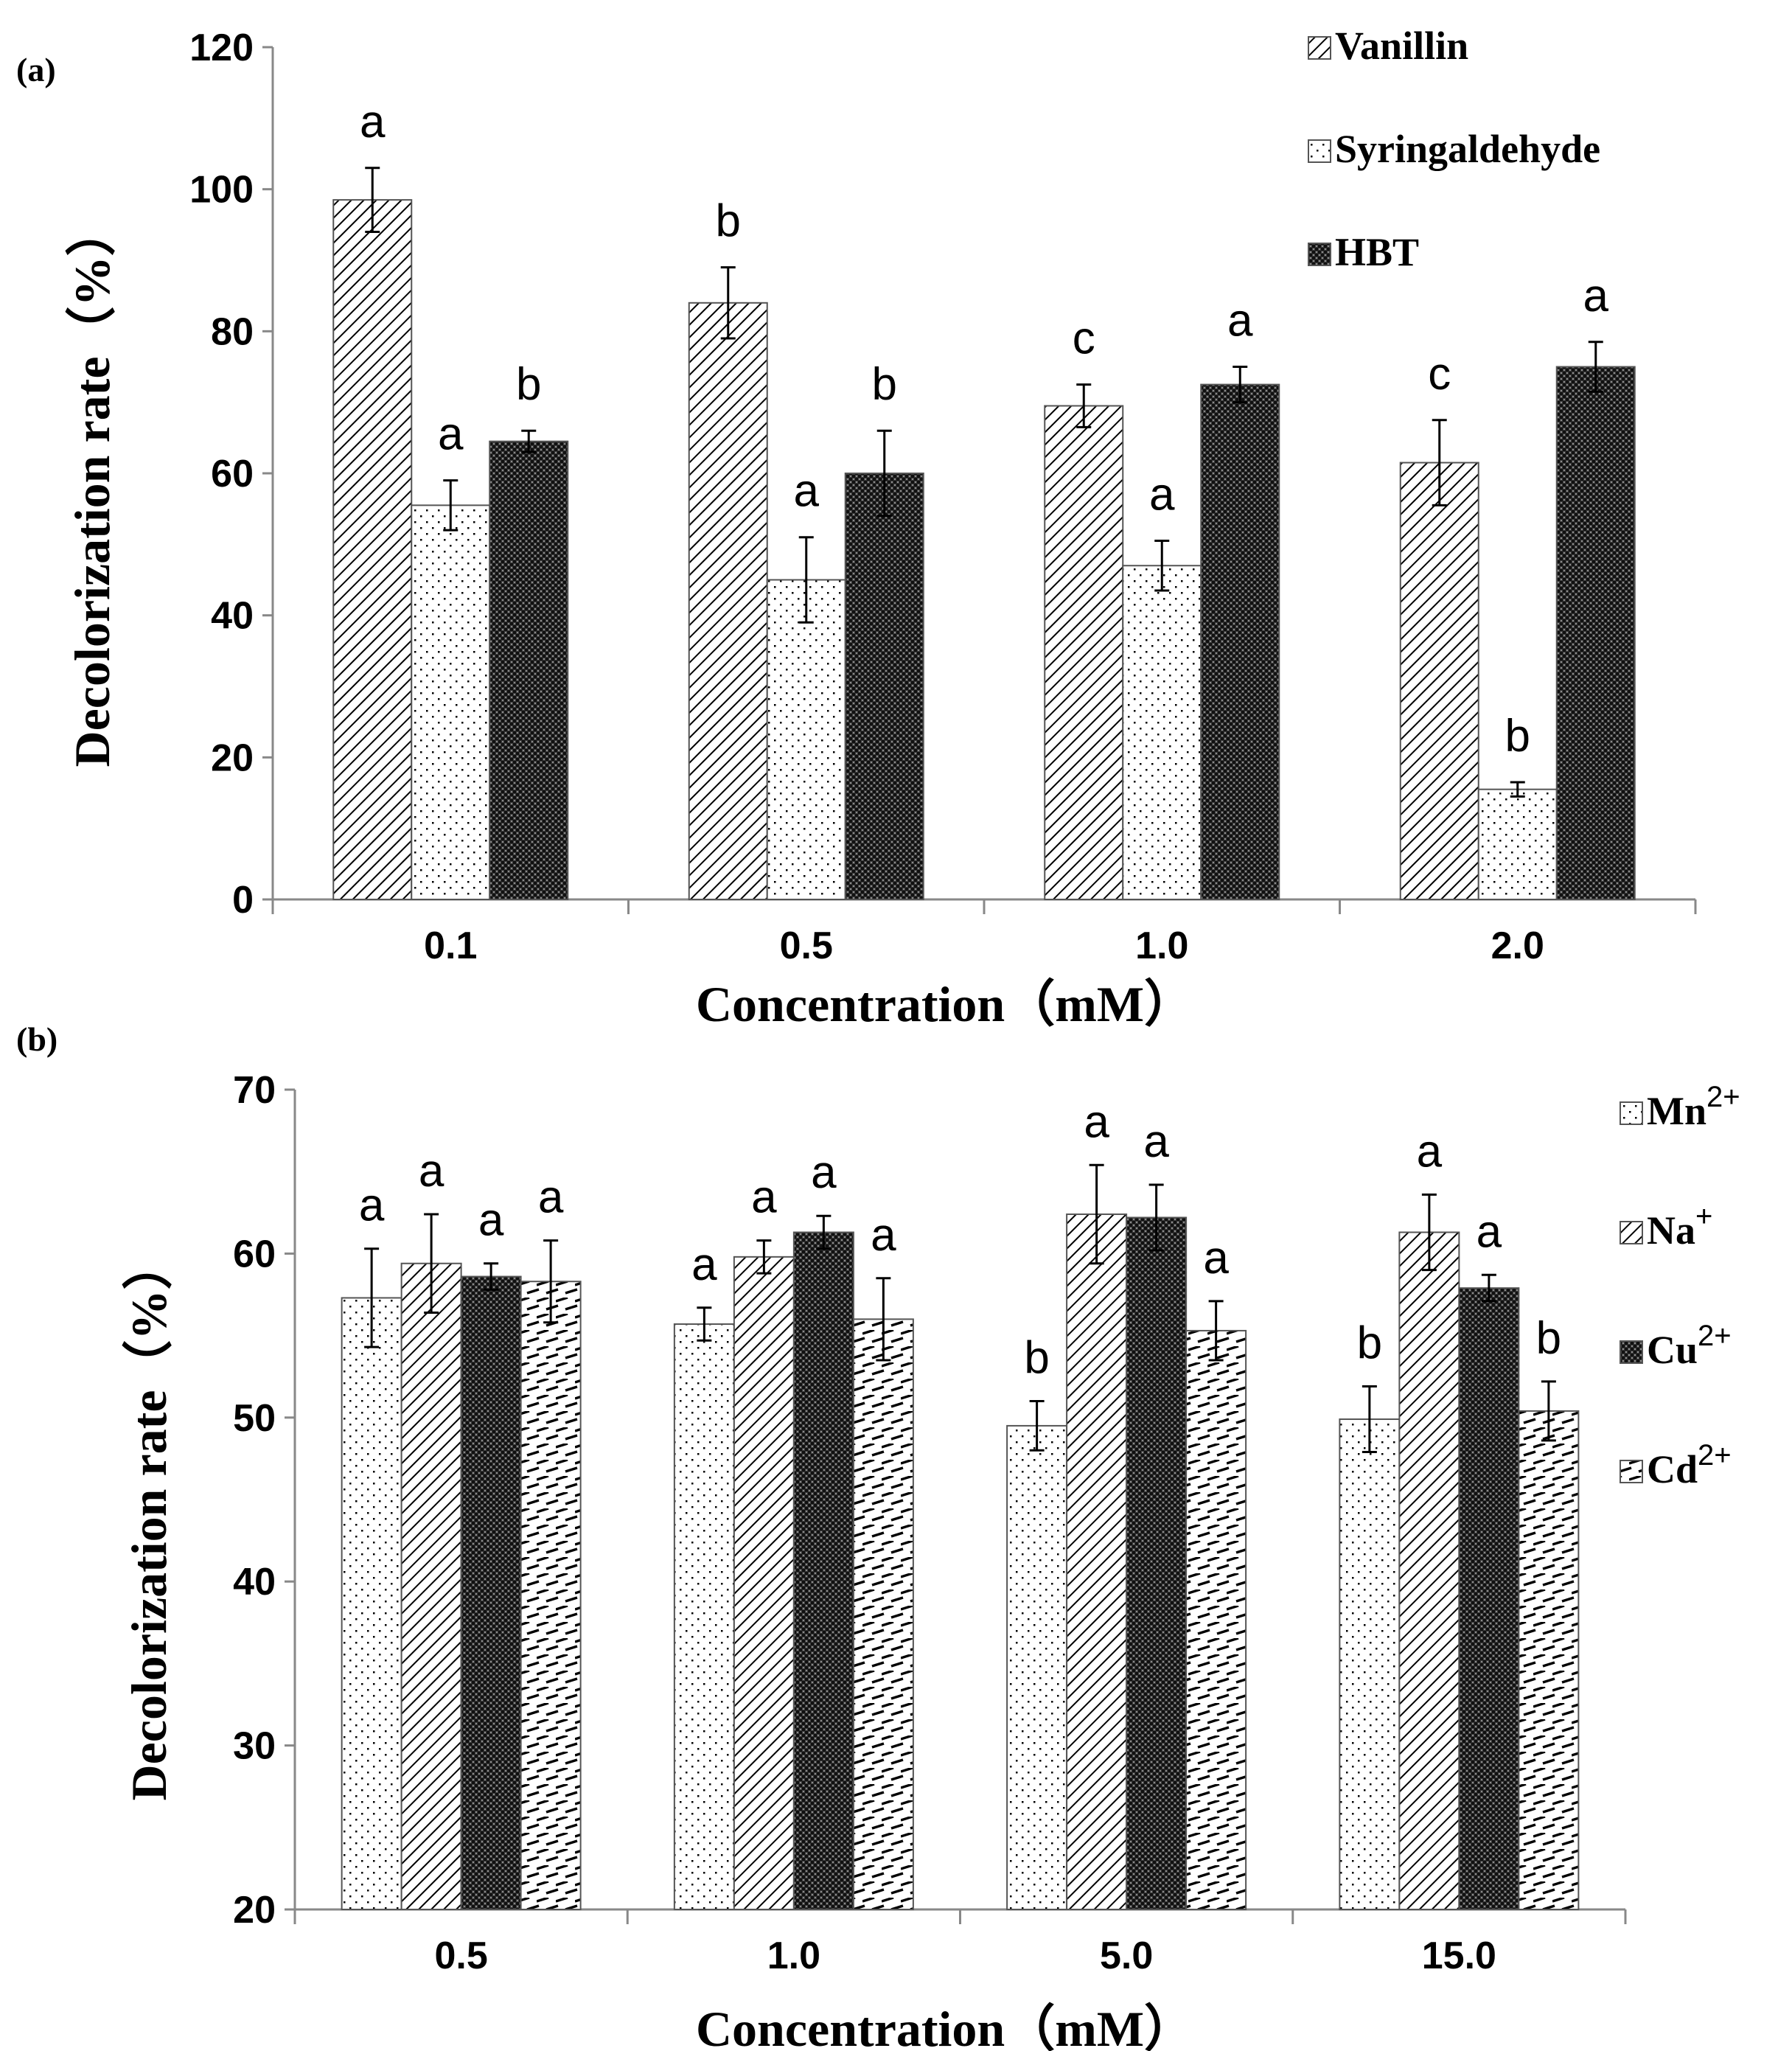 This screenshot has height=2051, width=1792. Describe the element at coordinates (491, 1593) in the screenshot. I see `panel-b-bar-cu-0.5` at that location.